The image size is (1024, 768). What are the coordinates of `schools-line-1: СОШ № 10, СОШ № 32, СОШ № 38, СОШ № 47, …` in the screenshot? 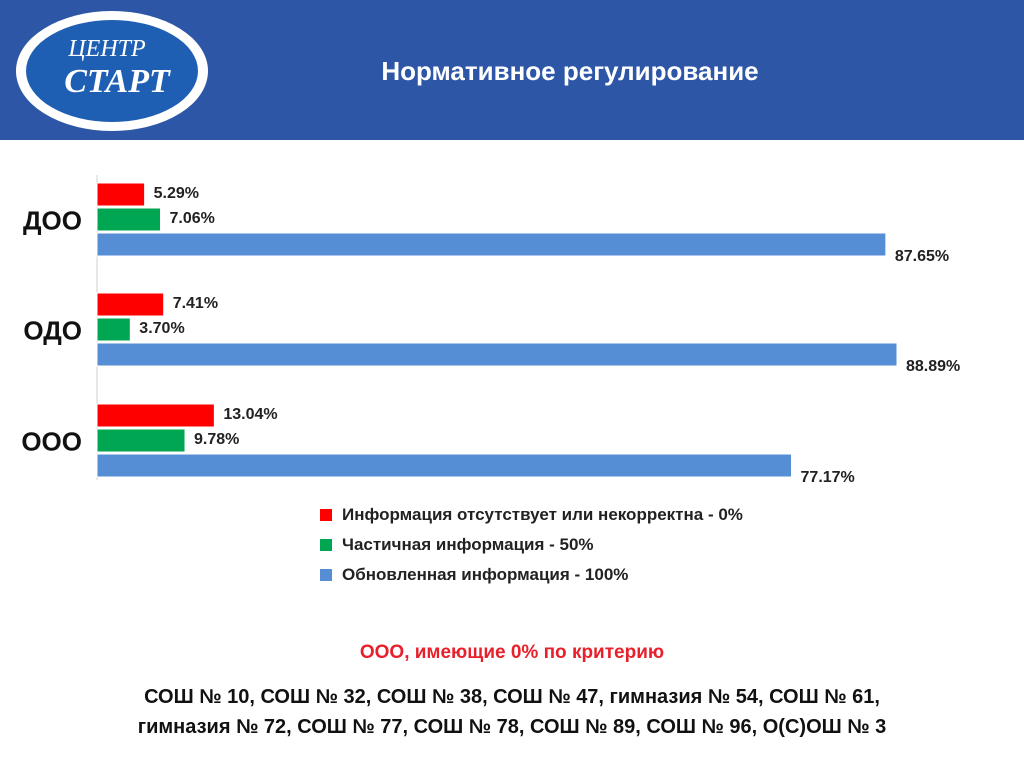 It's located at (512, 697).